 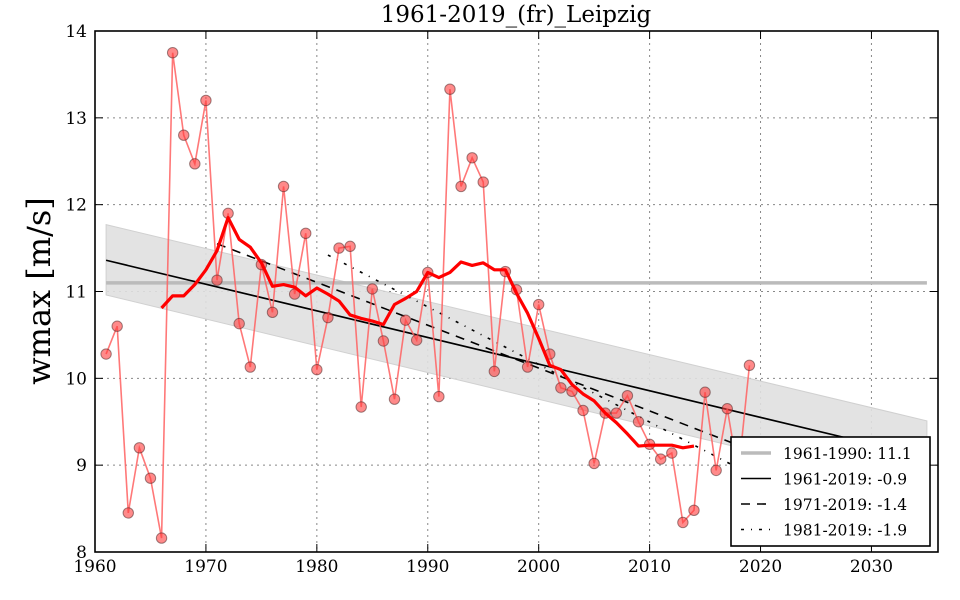 What do you see at coordinates (538, 567) in the screenshot?
I see `x-tick-label: 2000` at bounding box center [538, 567].